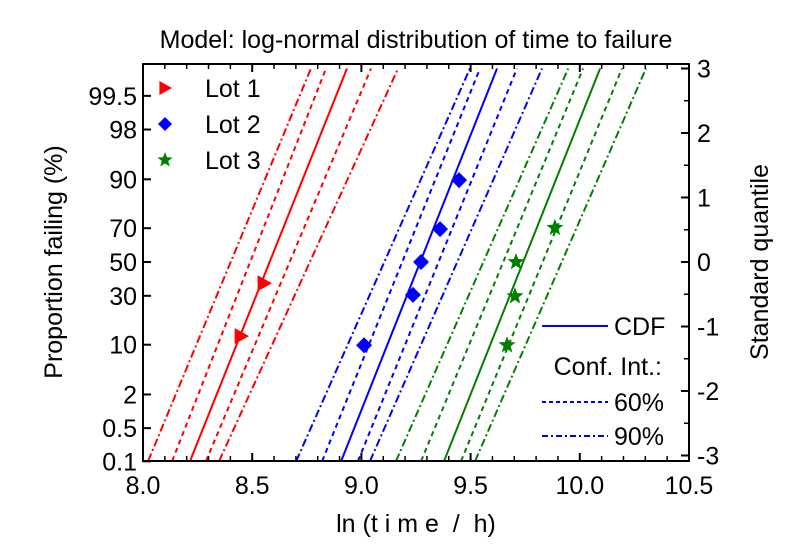  Describe the element at coordinates (704, 199) in the screenshot. I see `y2-tick-label: 1` at that location.